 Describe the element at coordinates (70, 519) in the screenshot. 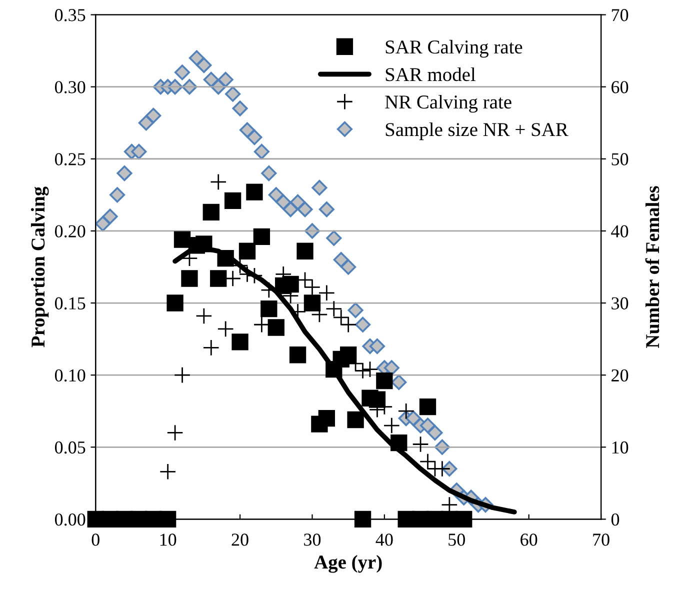

I see `y-tick-label: 0.00` at that location.